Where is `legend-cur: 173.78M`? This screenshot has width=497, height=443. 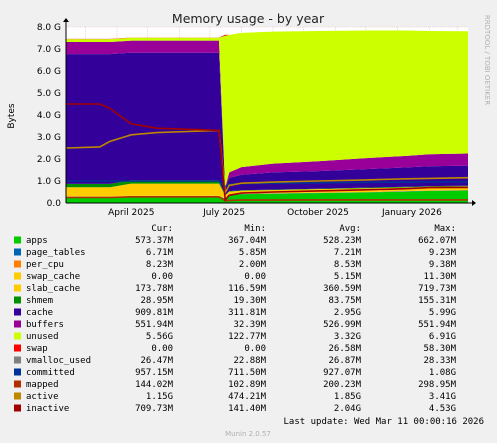 legend-cur: 173.78M is located at coordinates (154, 289).